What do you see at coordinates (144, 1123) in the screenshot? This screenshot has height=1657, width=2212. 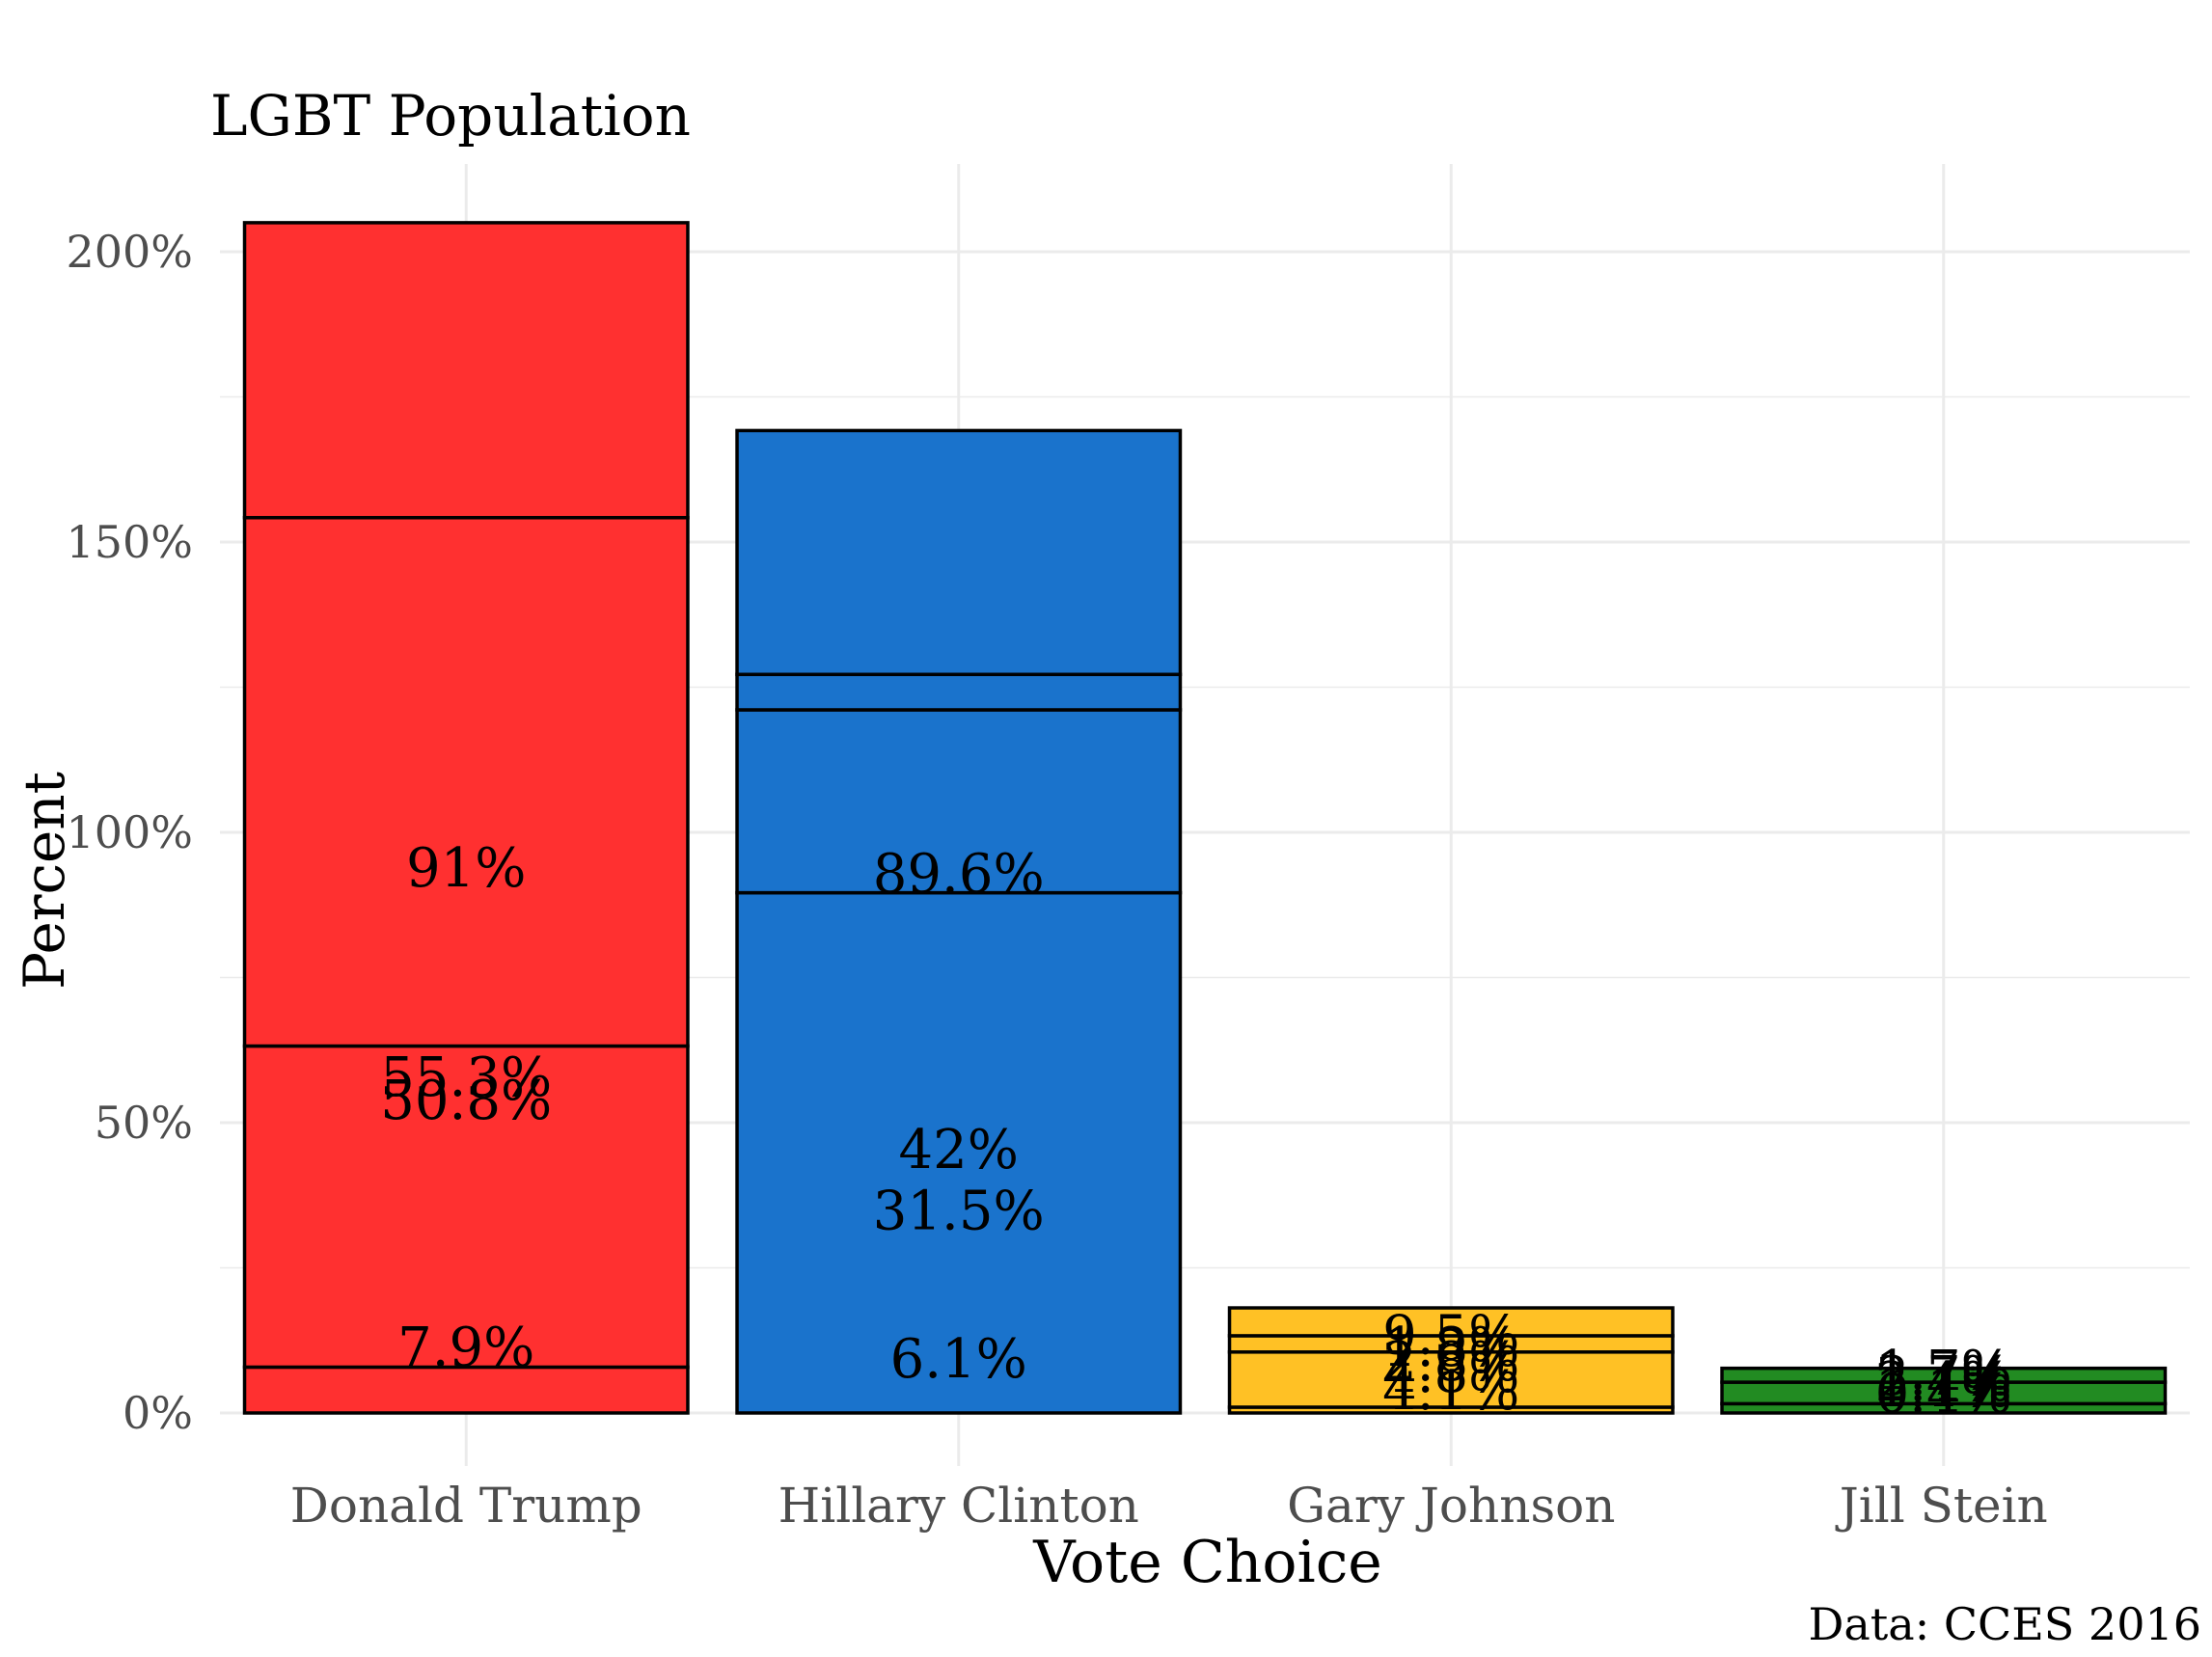 I see `y-tick-label: 50%` at bounding box center [144, 1123].